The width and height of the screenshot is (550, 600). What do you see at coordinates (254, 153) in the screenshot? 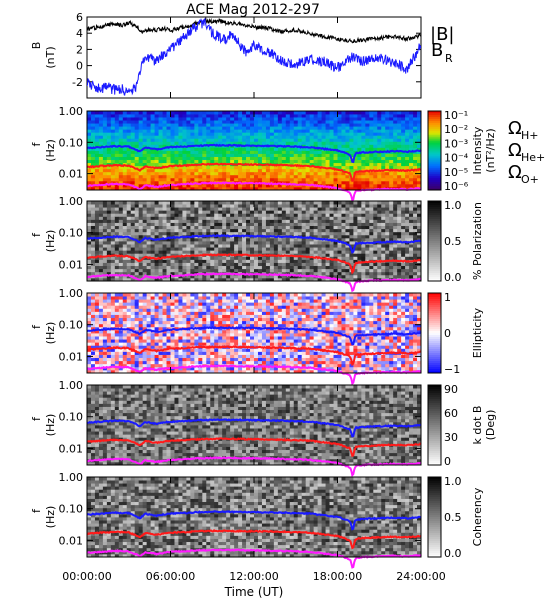
I see `panel-2-gyro-line-h-plus` at bounding box center [254, 153].